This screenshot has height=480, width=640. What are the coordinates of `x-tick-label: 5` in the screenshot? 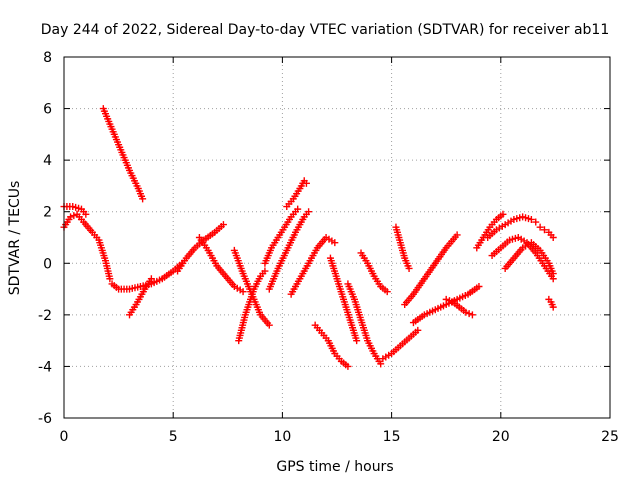 It's located at (173, 437).